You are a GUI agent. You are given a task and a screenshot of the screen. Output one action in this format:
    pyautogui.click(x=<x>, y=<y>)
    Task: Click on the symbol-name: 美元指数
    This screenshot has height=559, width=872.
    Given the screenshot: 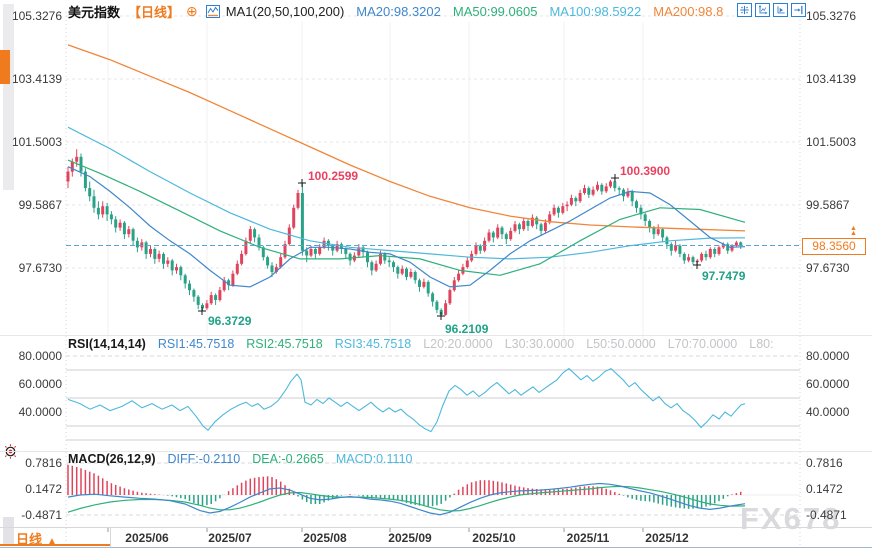 What is the action you would take?
    pyautogui.click(x=94, y=12)
    